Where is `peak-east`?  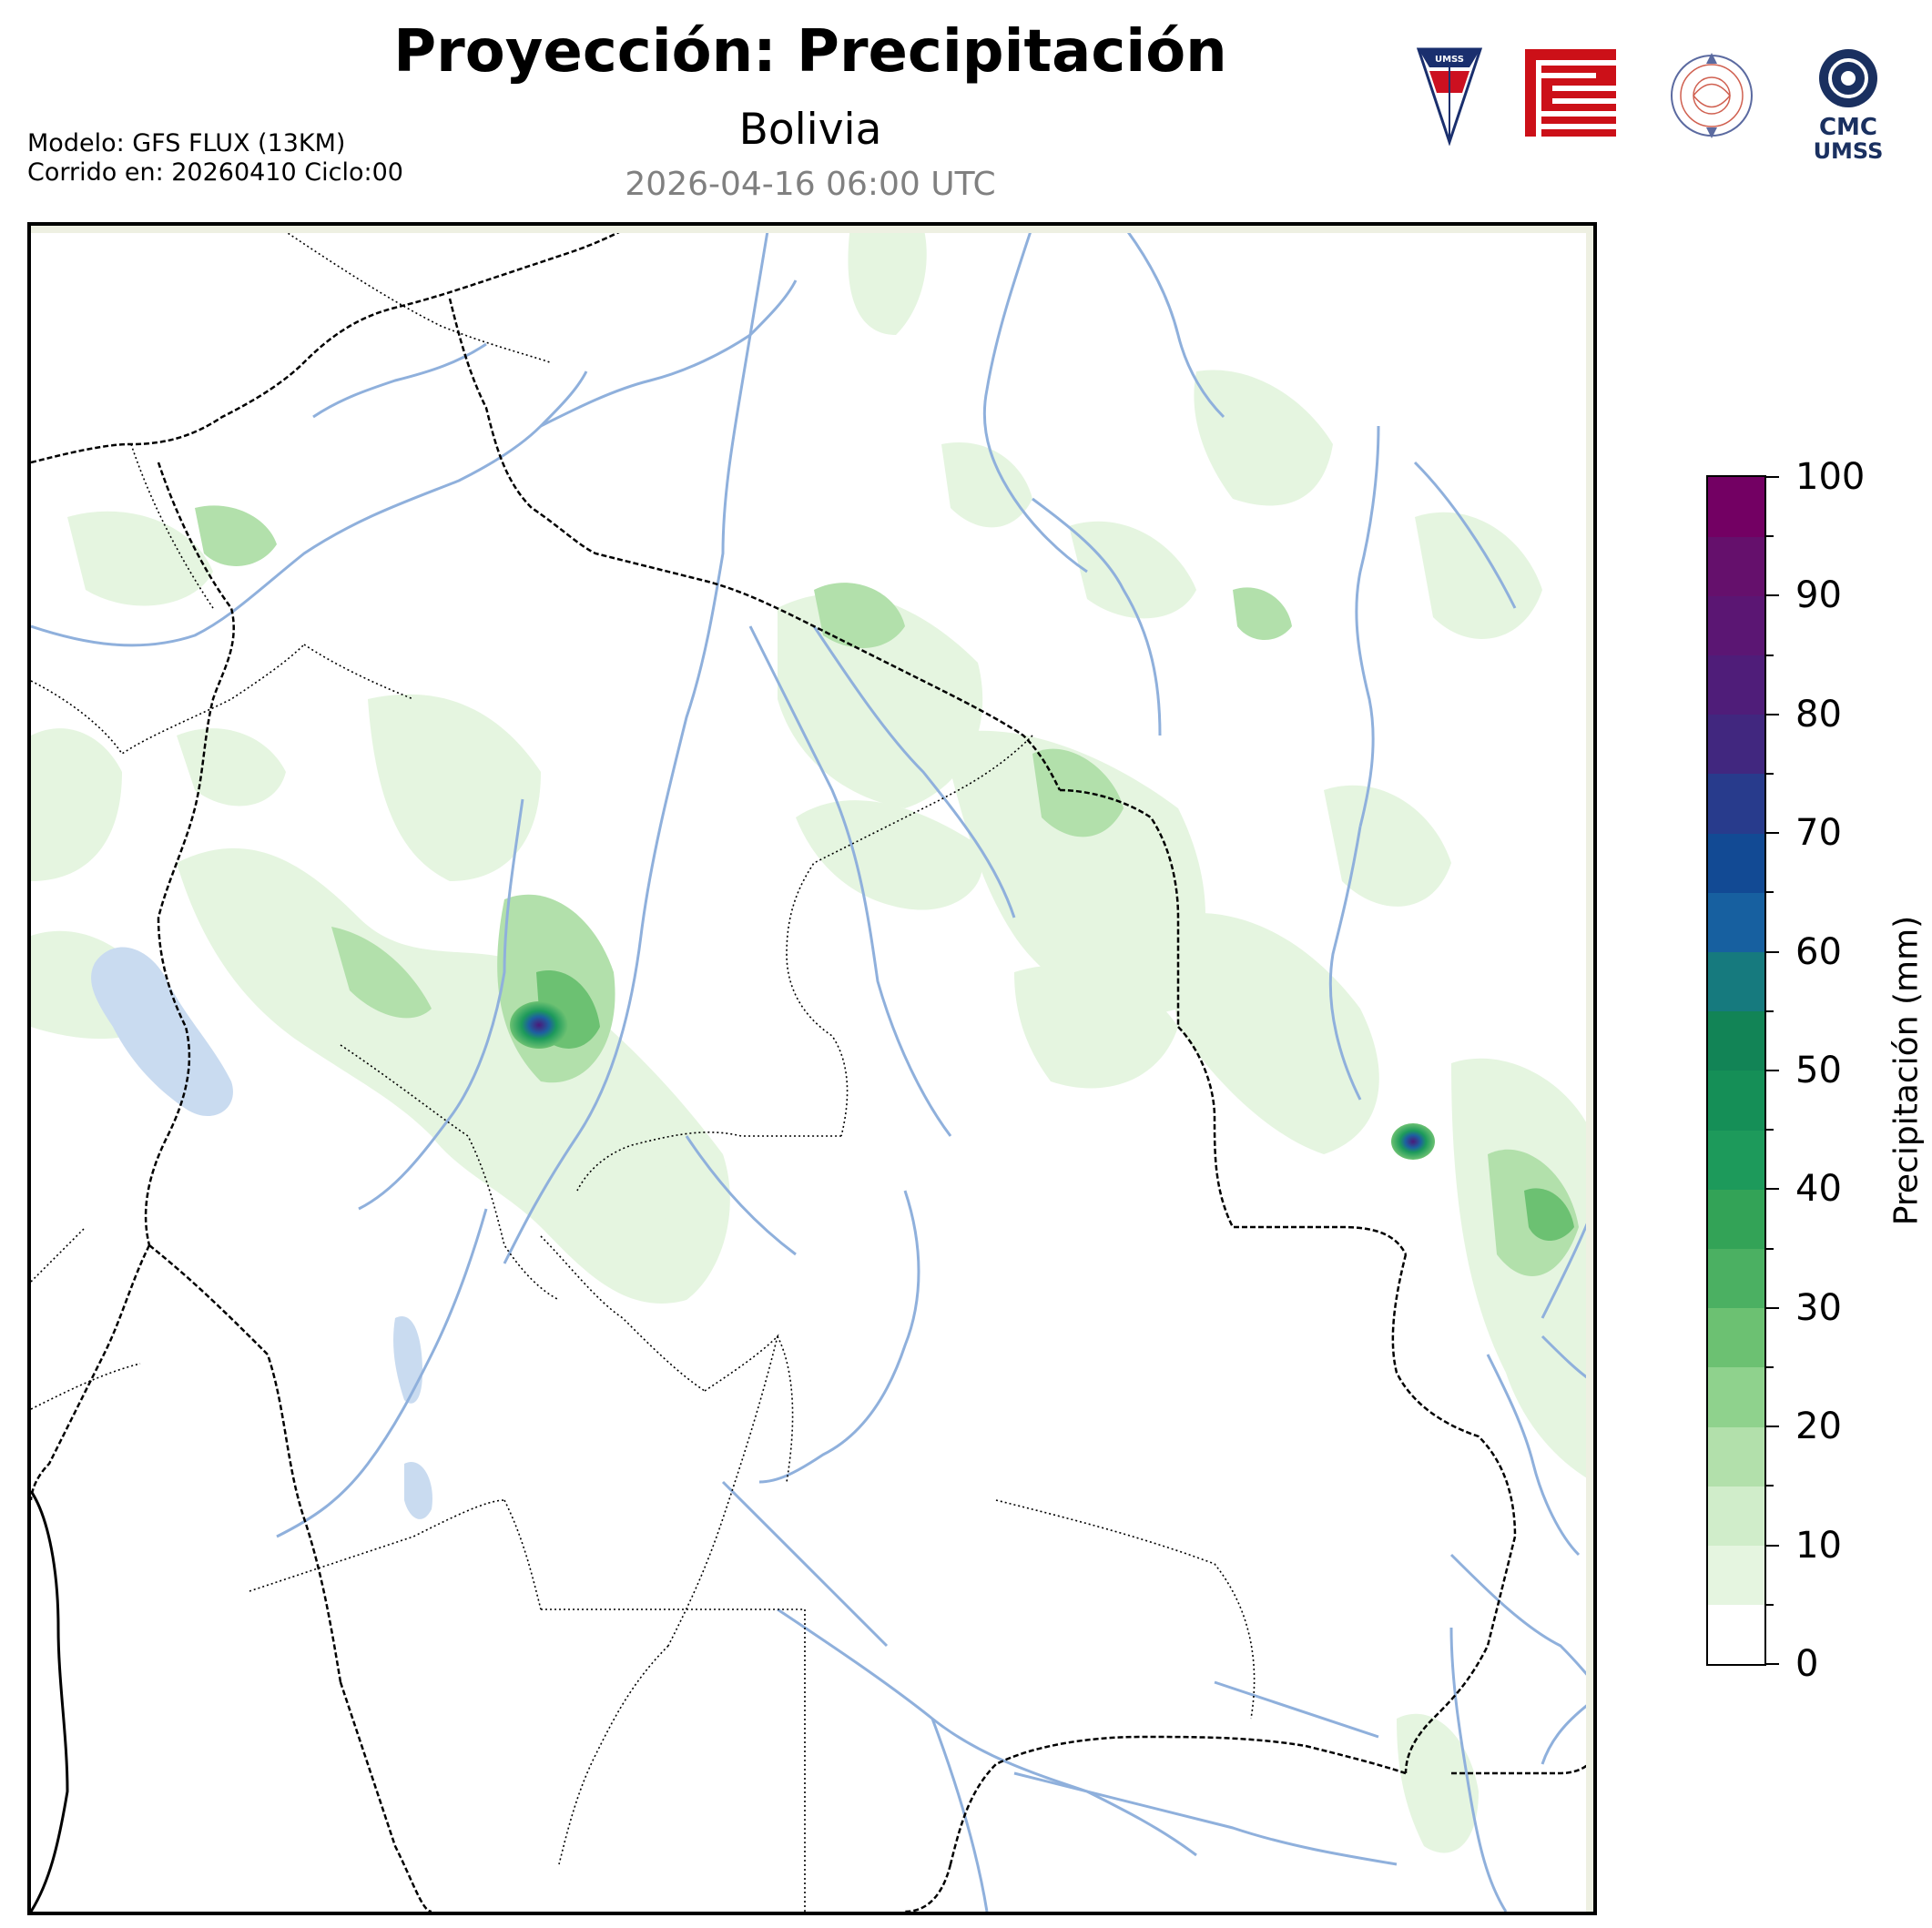 peak-east is located at coordinates (1413, 1142).